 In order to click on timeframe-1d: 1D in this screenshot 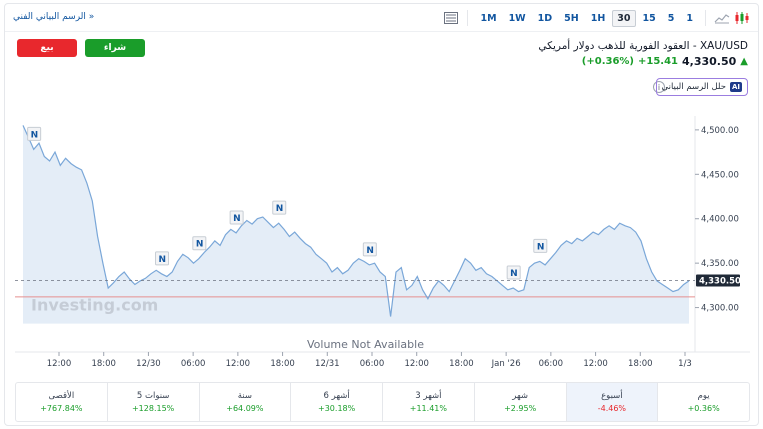, I will do `click(545, 18)`.